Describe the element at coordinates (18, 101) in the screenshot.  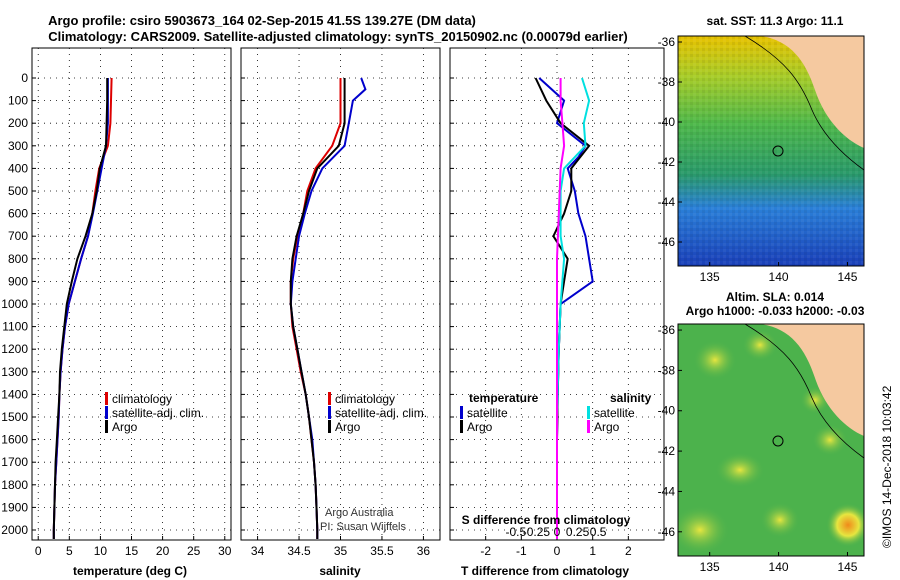
I see `depth-tick-label: 100` at that location.